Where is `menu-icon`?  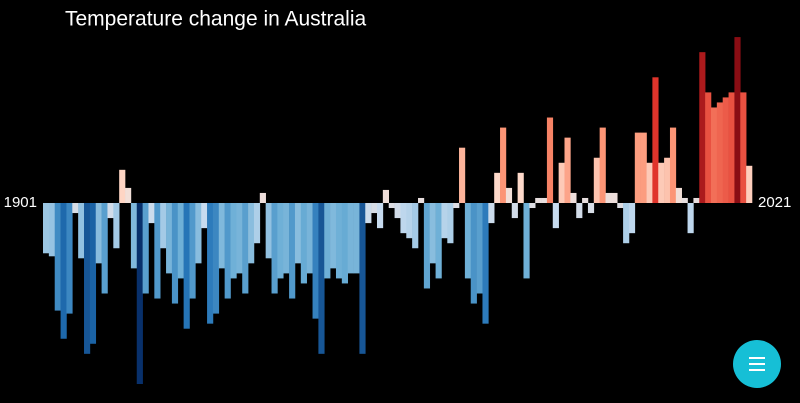
menu-icon is located at coordinates (757, 364).